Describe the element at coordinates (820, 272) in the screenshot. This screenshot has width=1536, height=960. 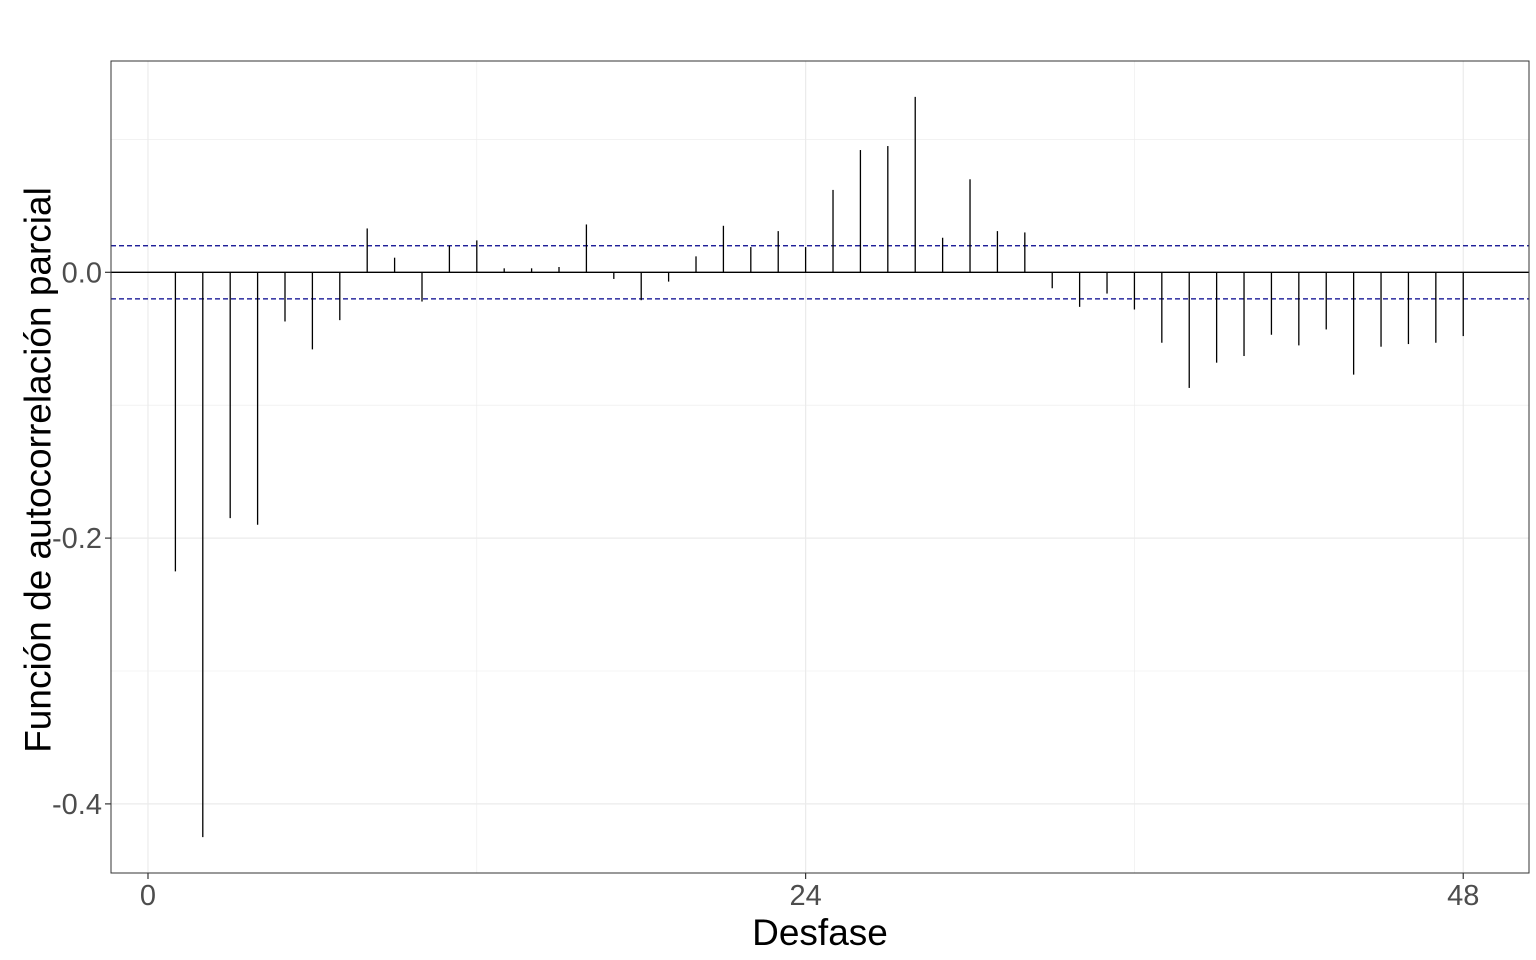
I see `confidence-bounds` at that location.